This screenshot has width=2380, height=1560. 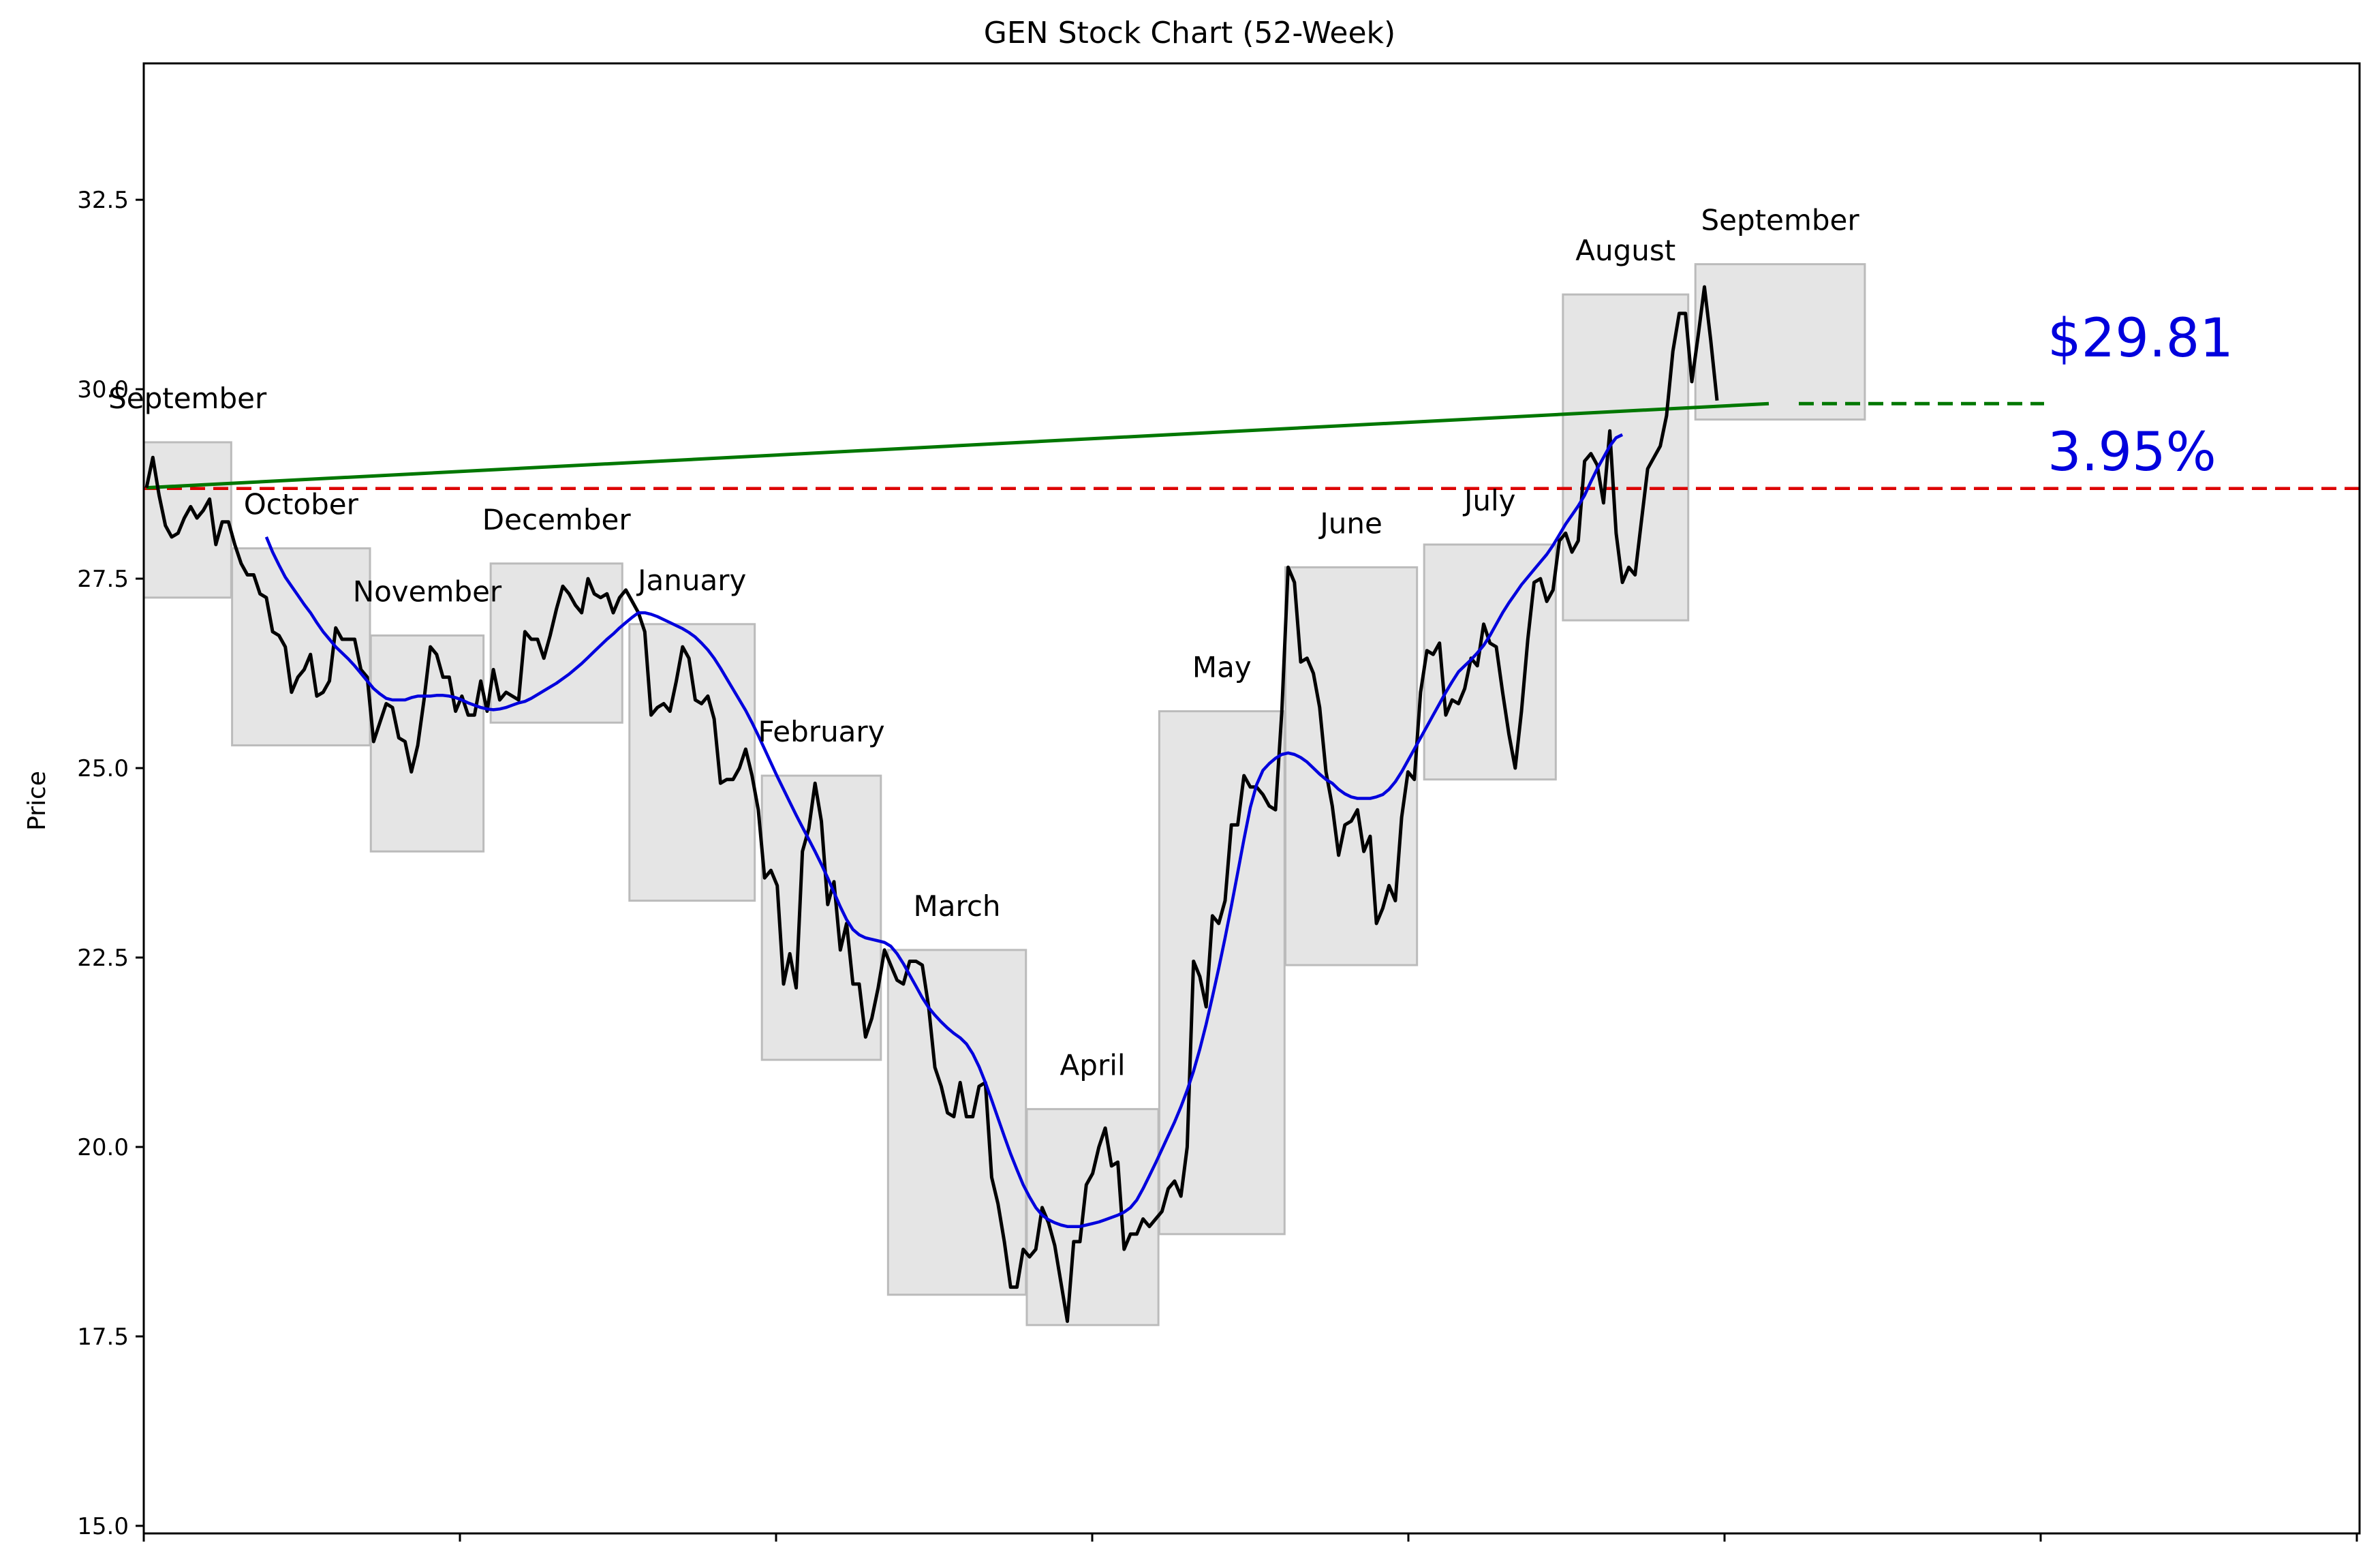 I want to click on y-tick-label-0: 15.0, so click(x=103, y=1526).